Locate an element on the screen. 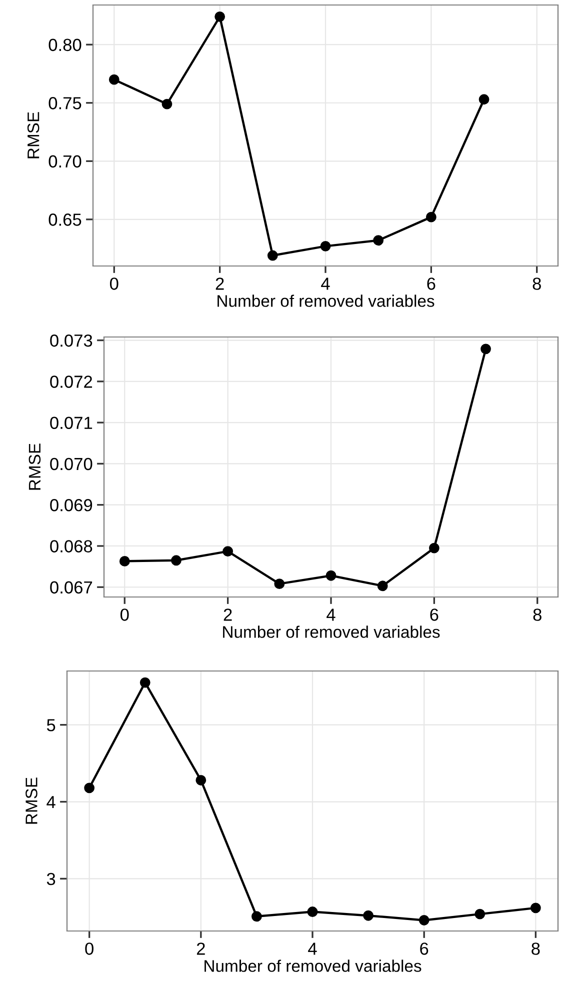 This screenshot has height=995, width=561. y-tick-label: 0.70 is located at coordinates (65, 161).